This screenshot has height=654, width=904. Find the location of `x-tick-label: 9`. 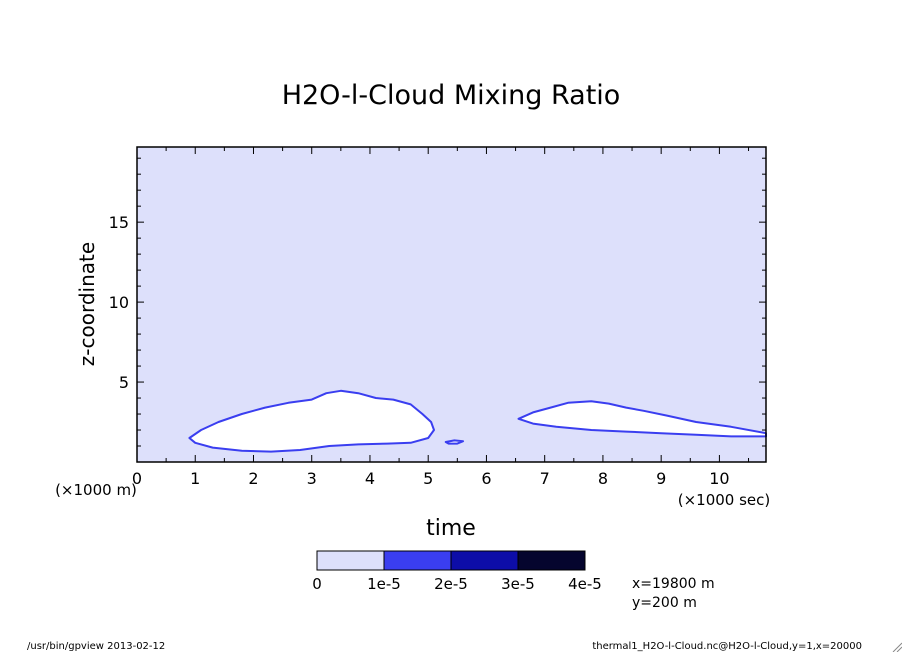

x-tick-label: 9 is located at coordinates (661, 478).